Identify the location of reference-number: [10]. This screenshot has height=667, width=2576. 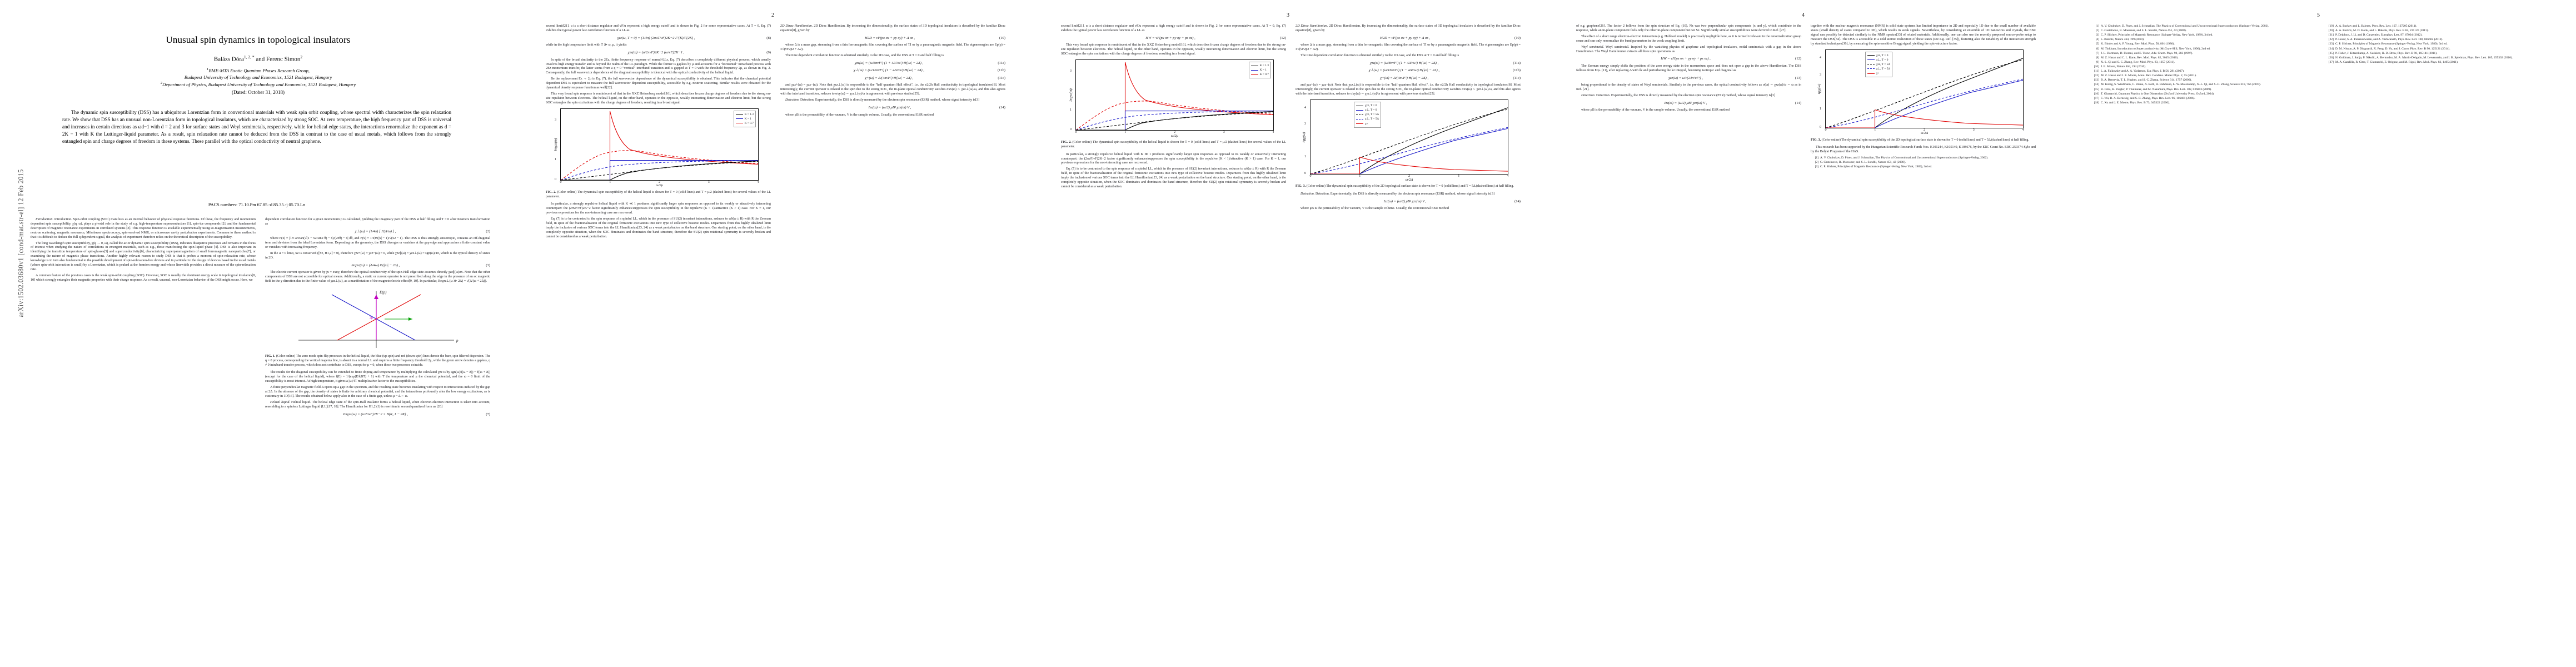
(2096, 66).